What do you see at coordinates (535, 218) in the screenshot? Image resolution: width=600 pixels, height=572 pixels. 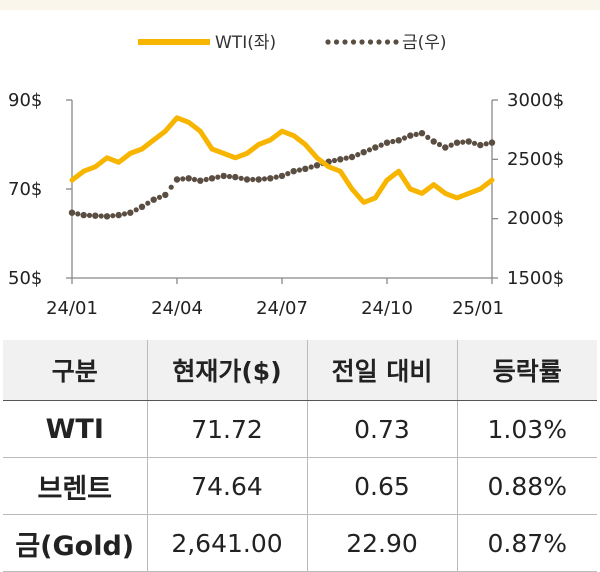 I see `y-right-tick-2000: 2000$` at bounding box center [535, 218].